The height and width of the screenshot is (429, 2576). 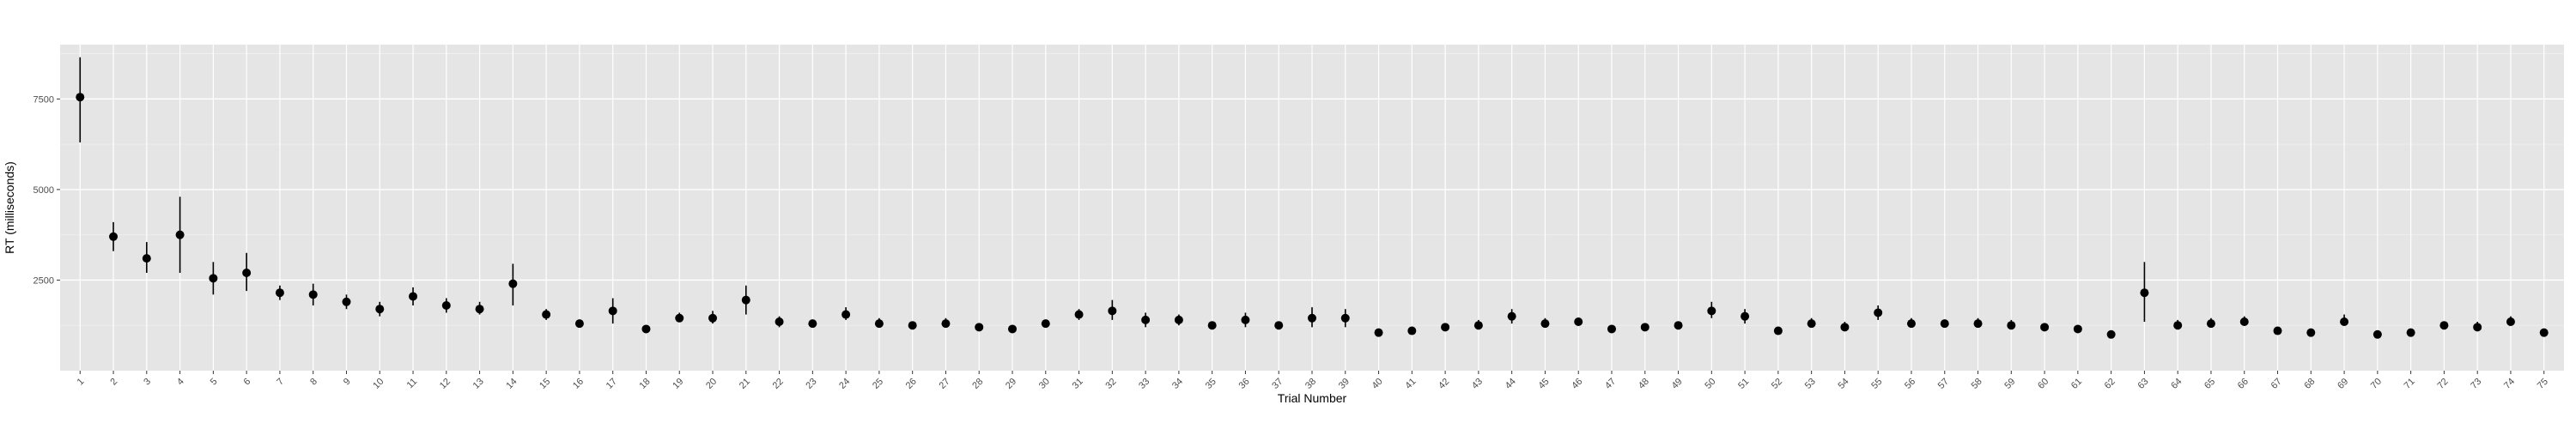 I want to click on x-tick-label: 32, so click(x=1111, y=384).